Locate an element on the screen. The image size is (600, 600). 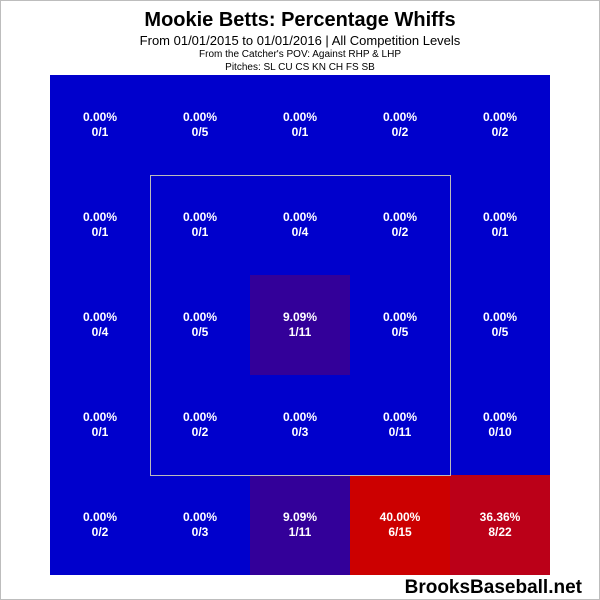
heatmap-cell-r3-c2 is located at coordinates (300, 425).